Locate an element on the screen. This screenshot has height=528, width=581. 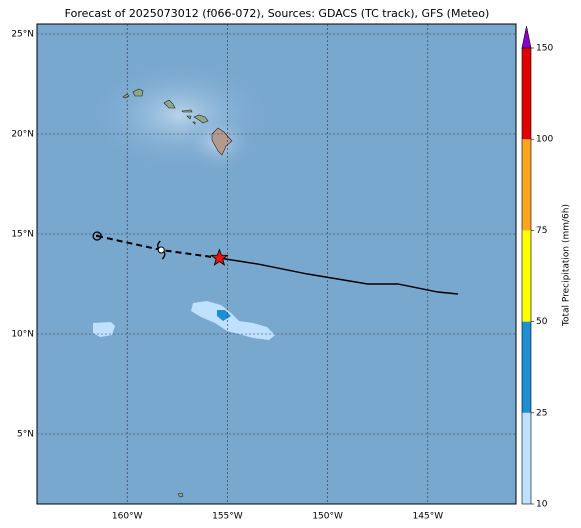
lat-tick-label: 20°N is located at coordinates (22, 135).